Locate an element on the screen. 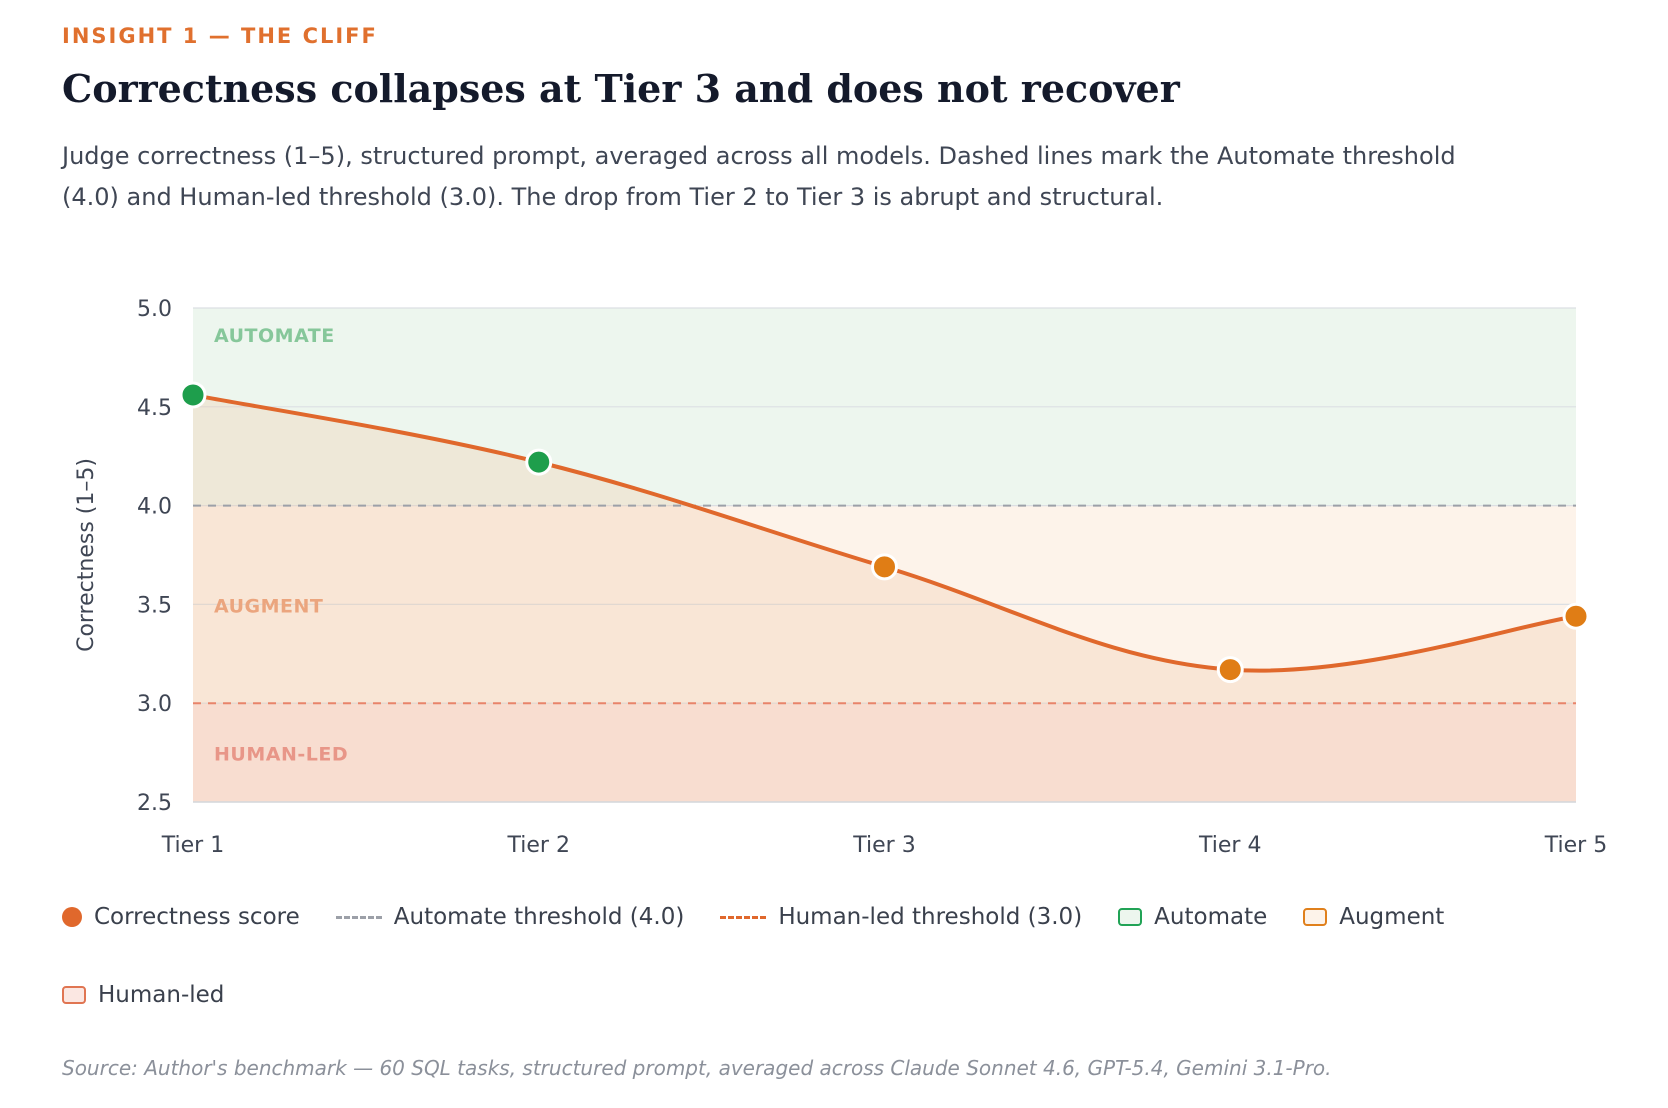  y-tick-label-4-5: 4.5 is located at coordinates (154, 408).